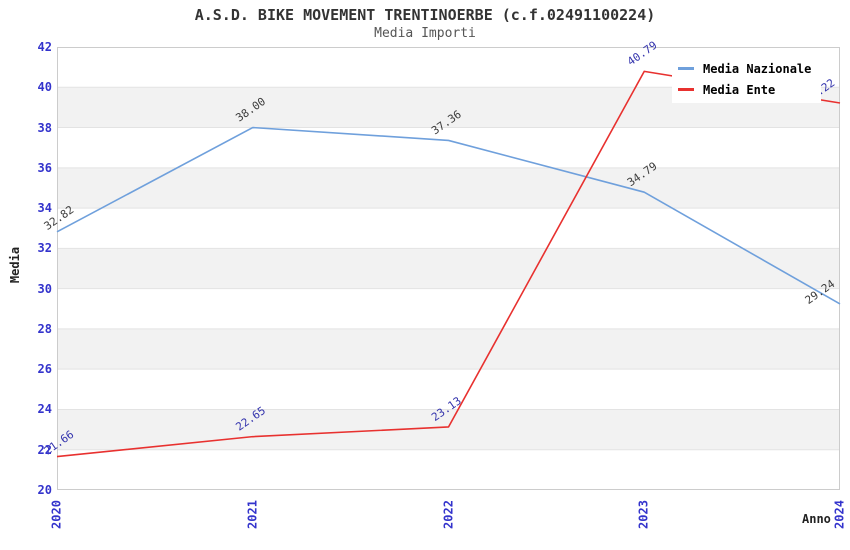 This screenshot has height=550, width=850. I want to click on x-tick-label: 2024, so click(839, 514).